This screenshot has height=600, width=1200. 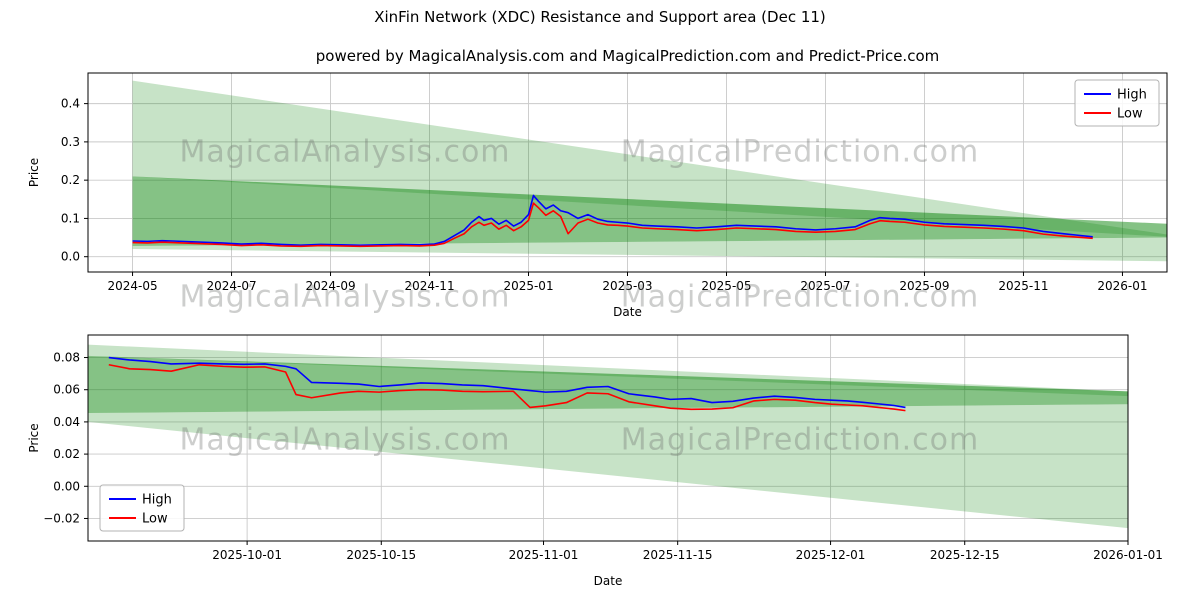 I want to click on svg-text: 0.02, so click(x=66, y=454).